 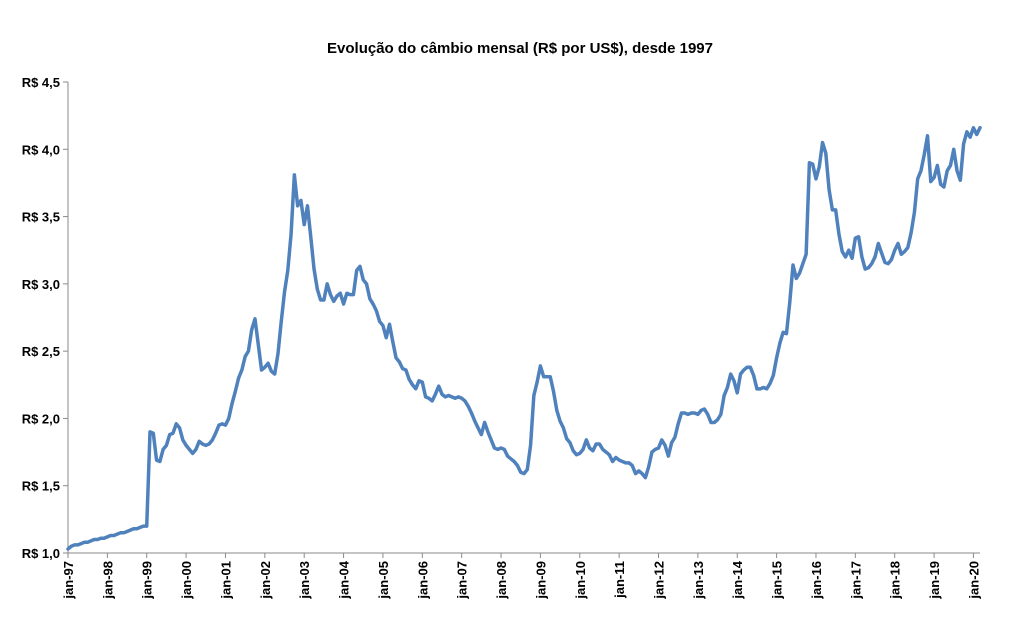 What do you see at coordinates (816, 580) in the screenshot?
I see `x-tick-label: jan-16` at bounding box center [816, 580].